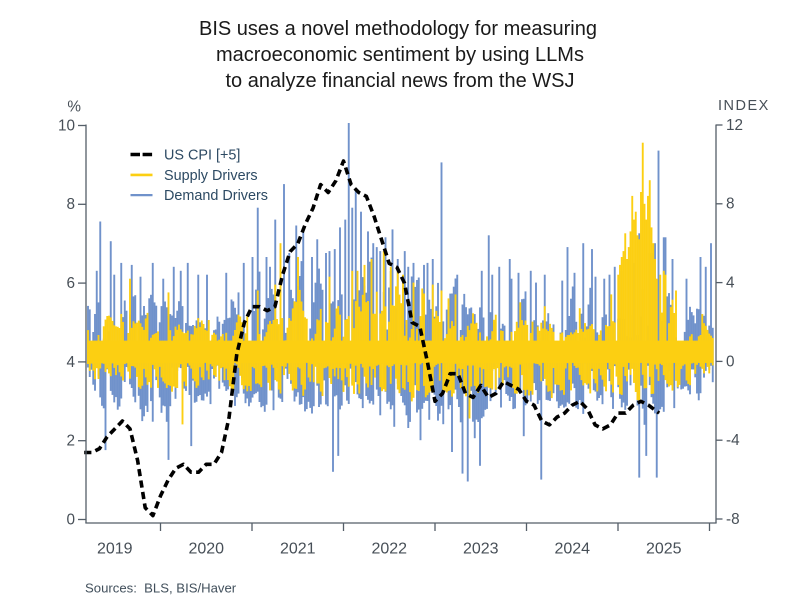  What do you see at coordinates (664, 549) in the screenshot?
I see `svg-text: 2025` at bounding box center [664, 549].